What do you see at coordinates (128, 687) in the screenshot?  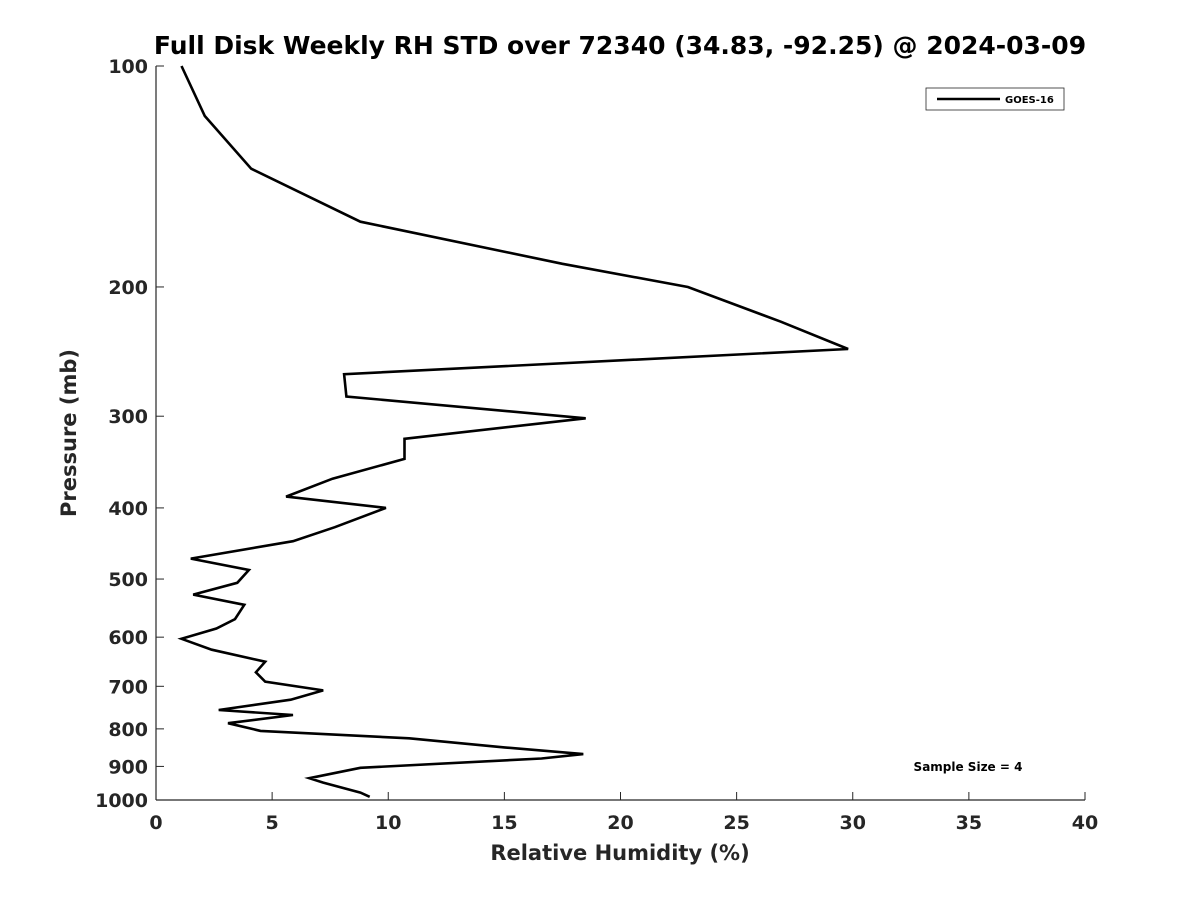 I see `y-tick-label: 700` at bounding box center [128, 687].